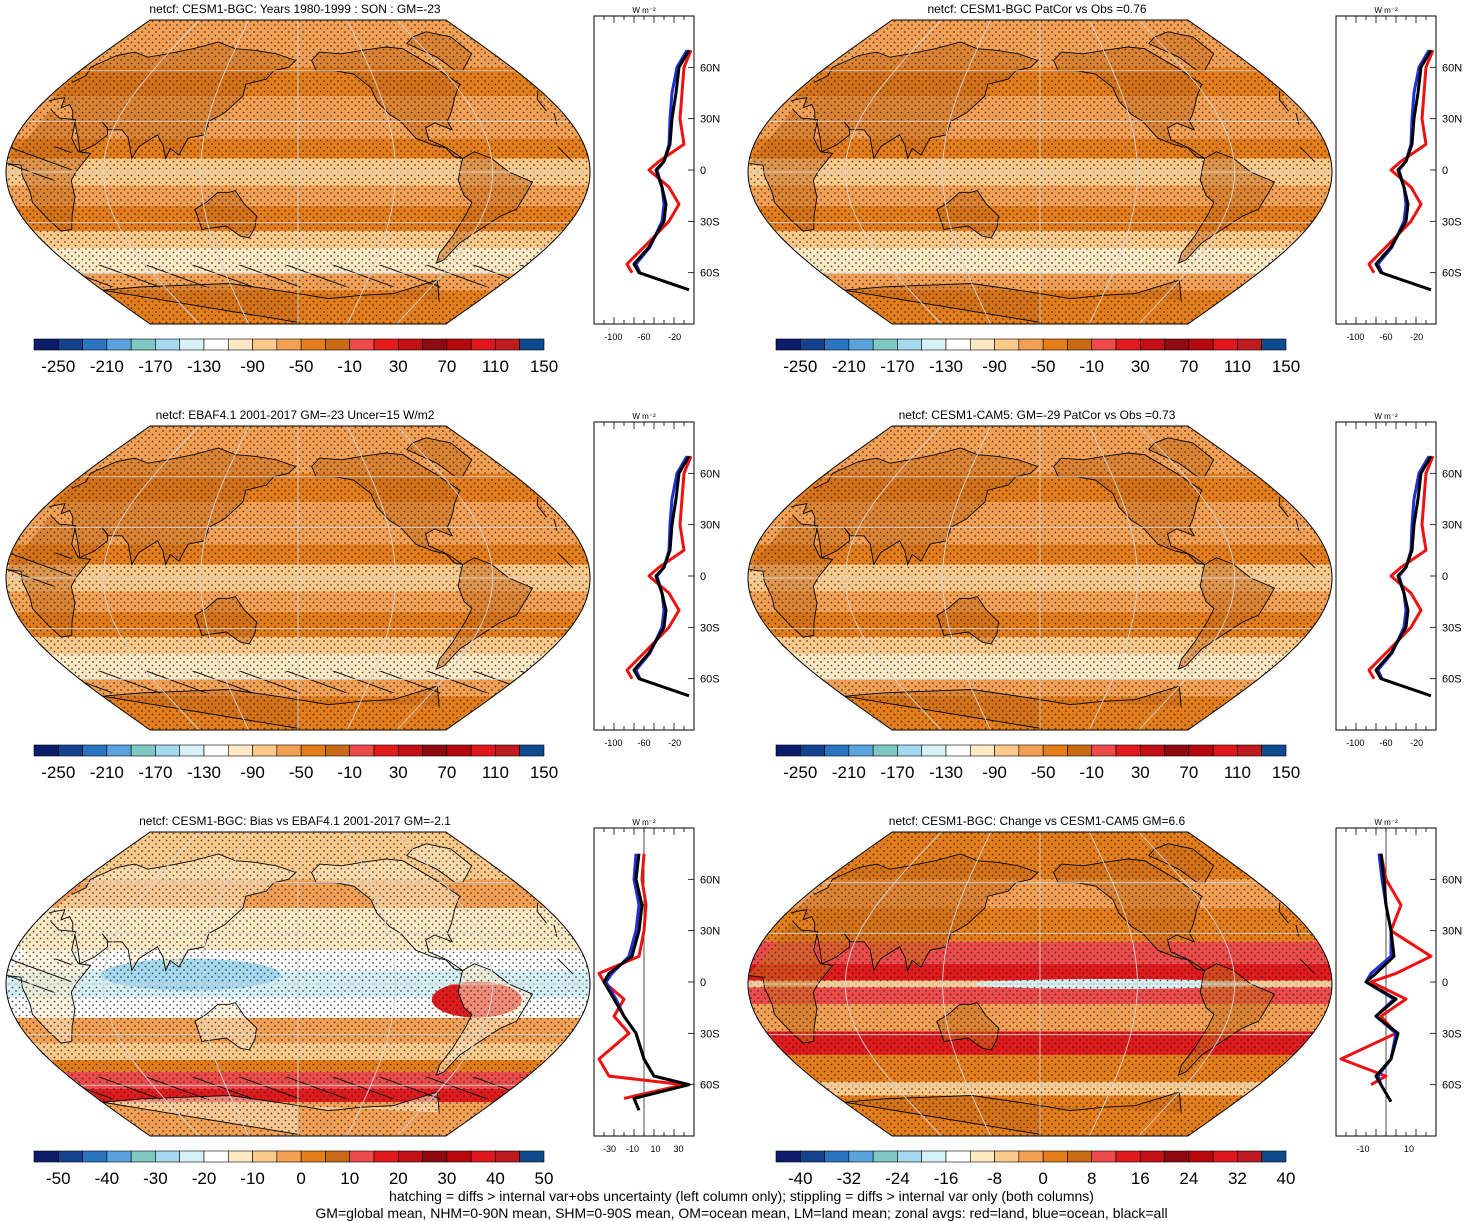 Image resolution: width=1483 pixels, height=1221 pixels. What do you see at coordinates (301, 772) in the screenshot?
I see `colorbar-tick-label: -50` at bounding box center [301, 772].